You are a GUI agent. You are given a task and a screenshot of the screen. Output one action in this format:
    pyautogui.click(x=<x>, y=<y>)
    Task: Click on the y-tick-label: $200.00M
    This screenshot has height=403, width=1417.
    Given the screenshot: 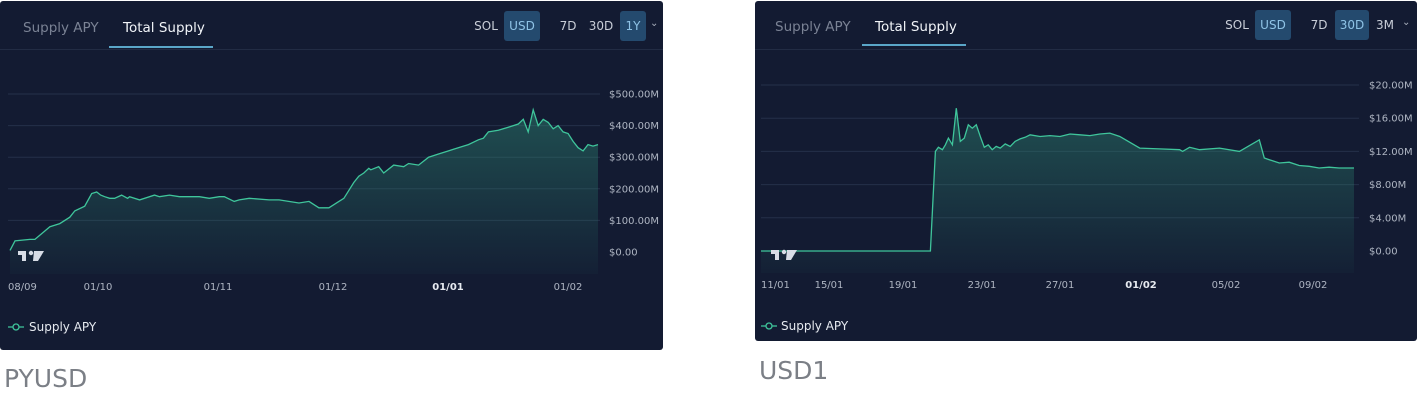 What is the action you would take?
    pyautogui.click(x=634, y=189)
    